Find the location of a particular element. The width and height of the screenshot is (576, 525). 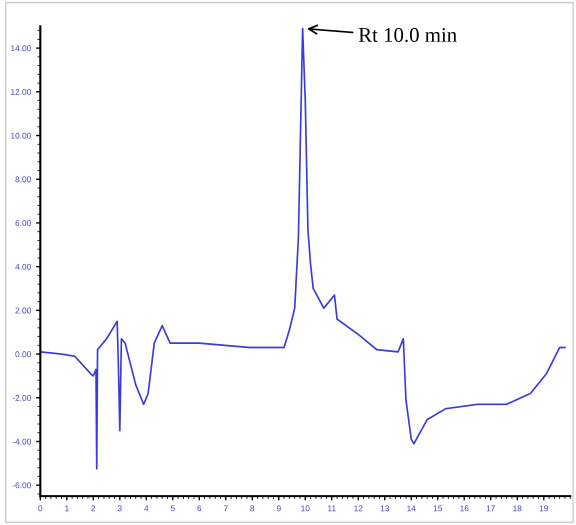

x-tick-label: 13 is located at coordinates (385, 508).